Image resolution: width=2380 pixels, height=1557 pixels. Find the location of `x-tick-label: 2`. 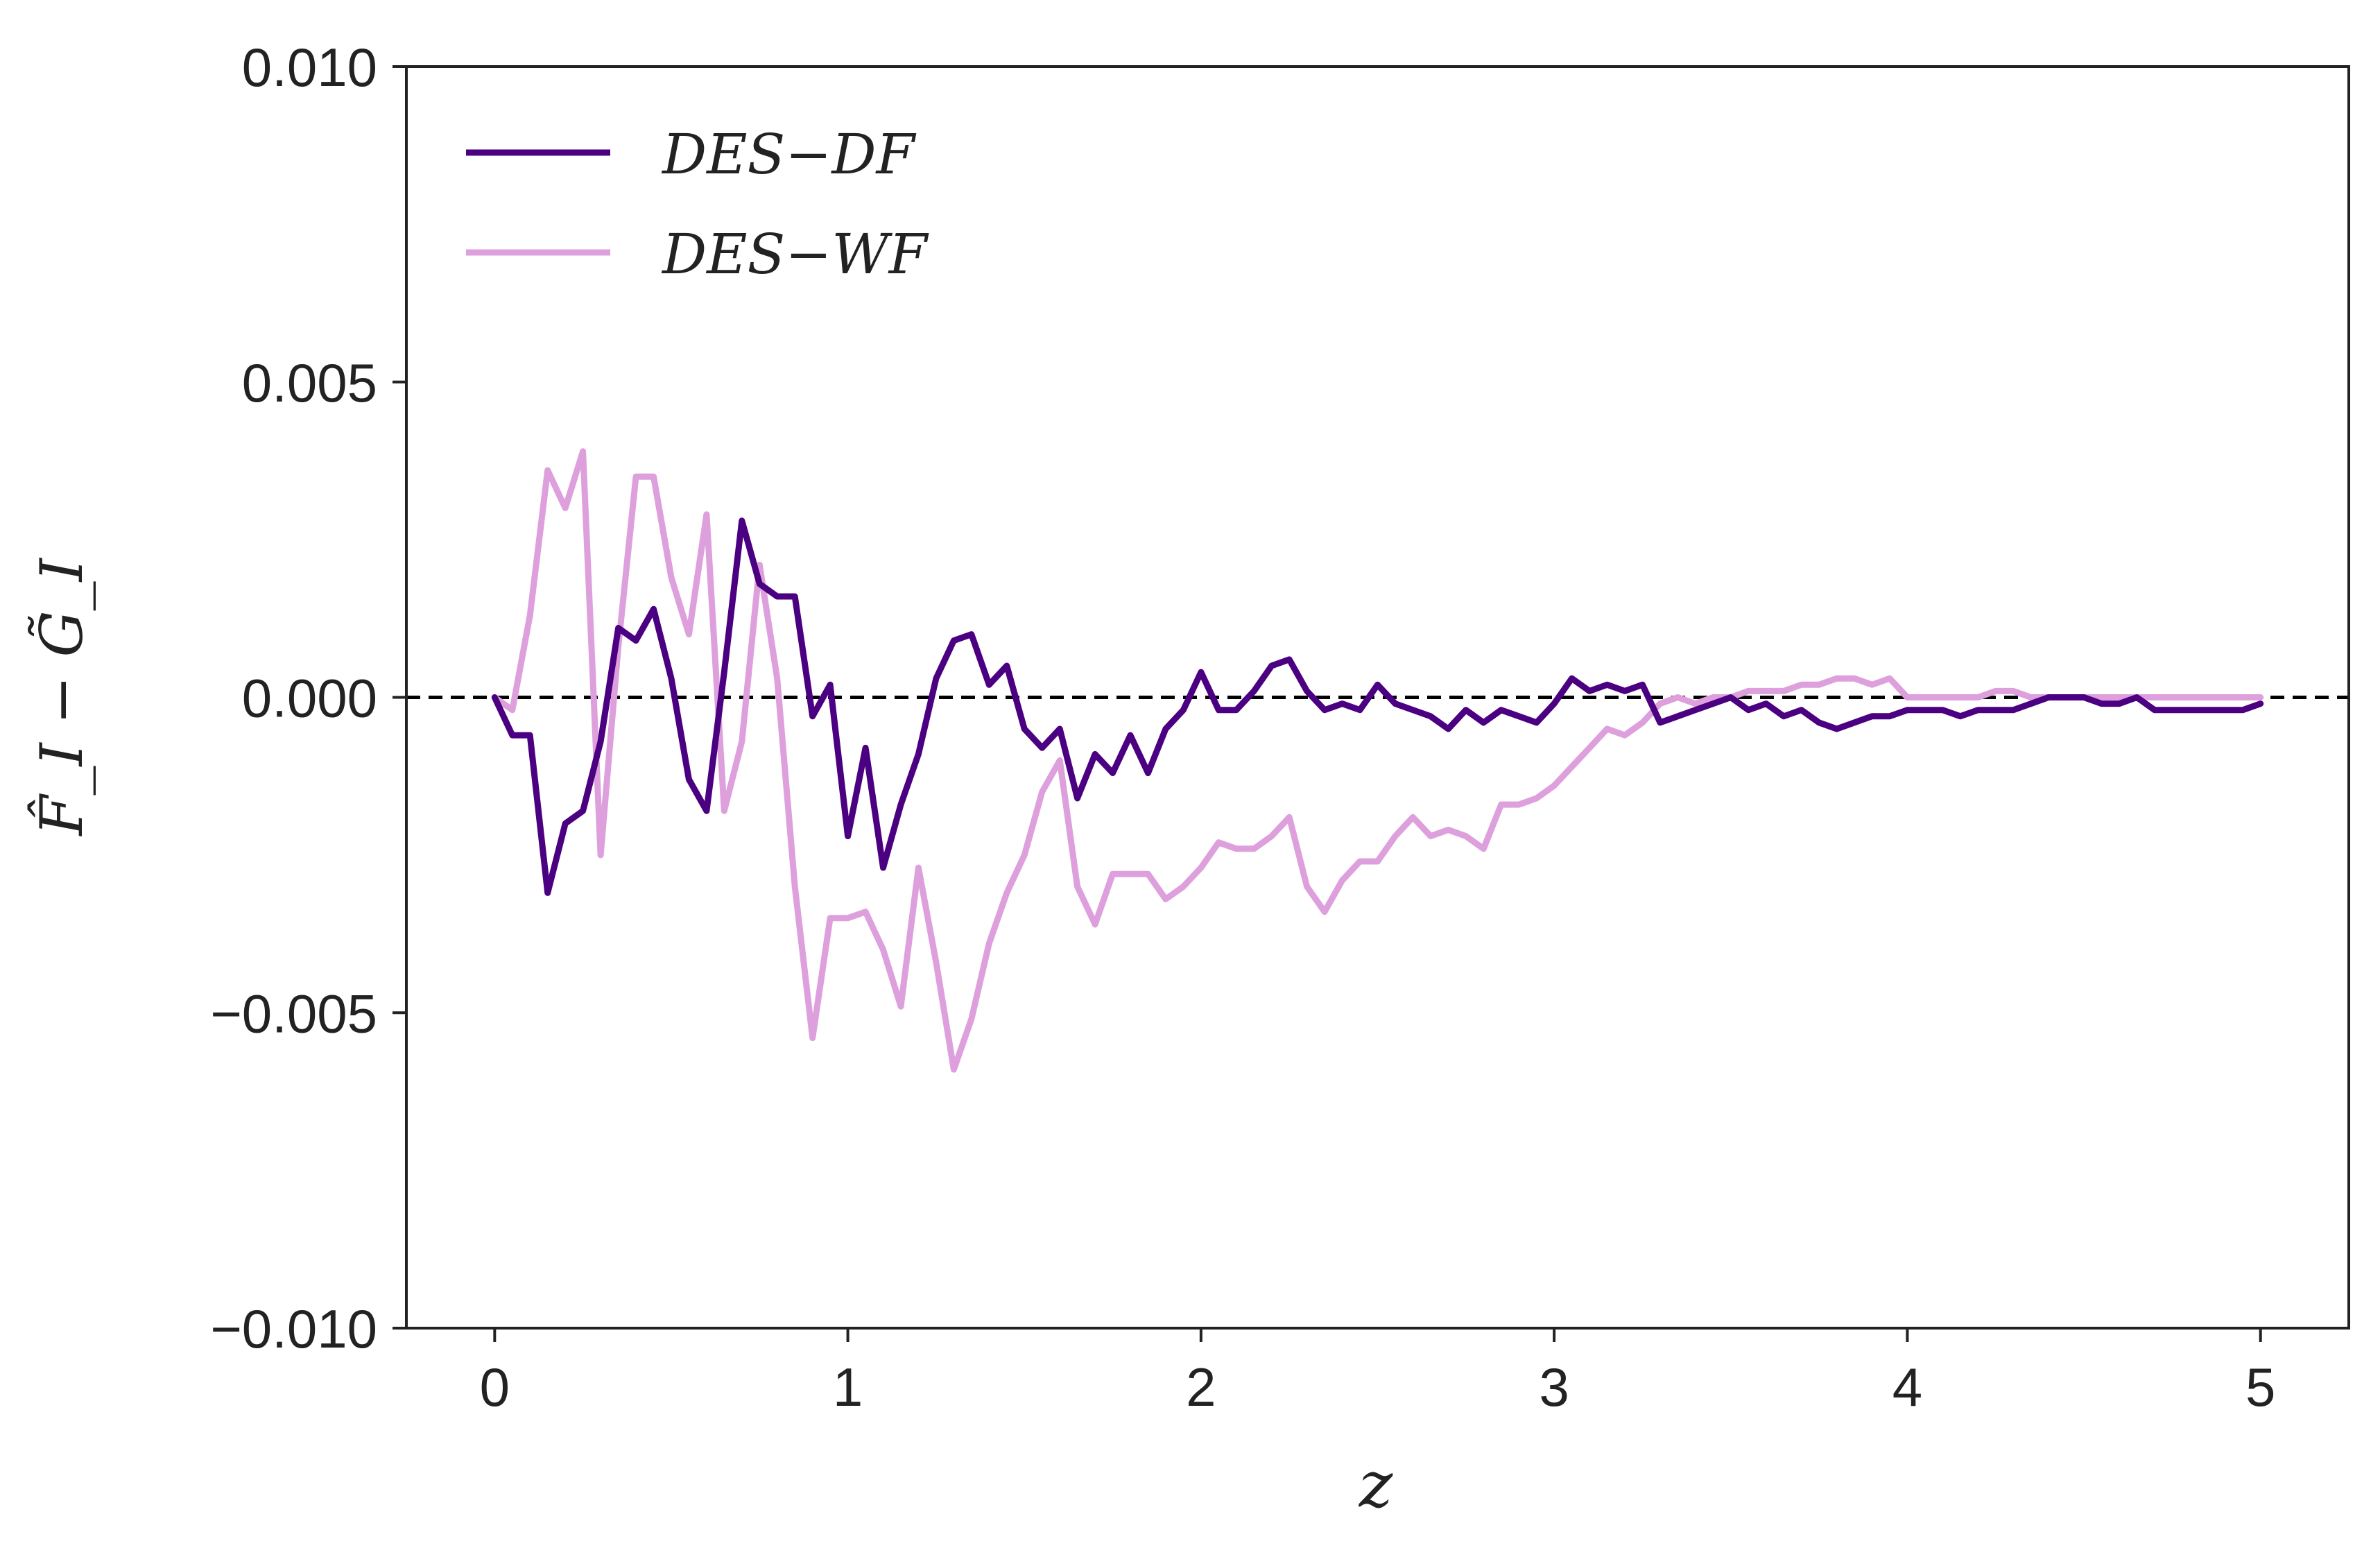

x-tick-label: 2 is located at coordinates (1201, 1387).